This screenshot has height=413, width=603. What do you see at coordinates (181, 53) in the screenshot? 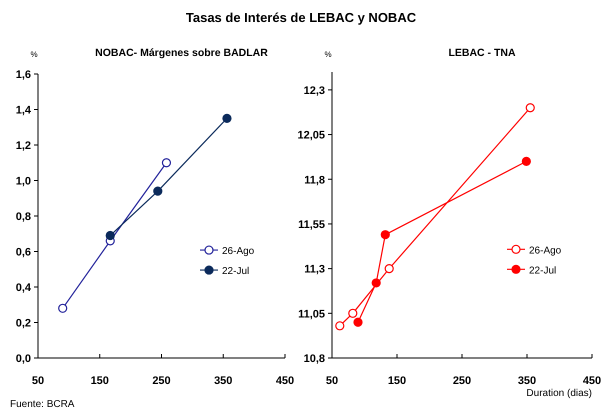
I see `chart-subtitle: NOBAC- Márgenes sobre BADLAR` at bounding box center [181, 53].